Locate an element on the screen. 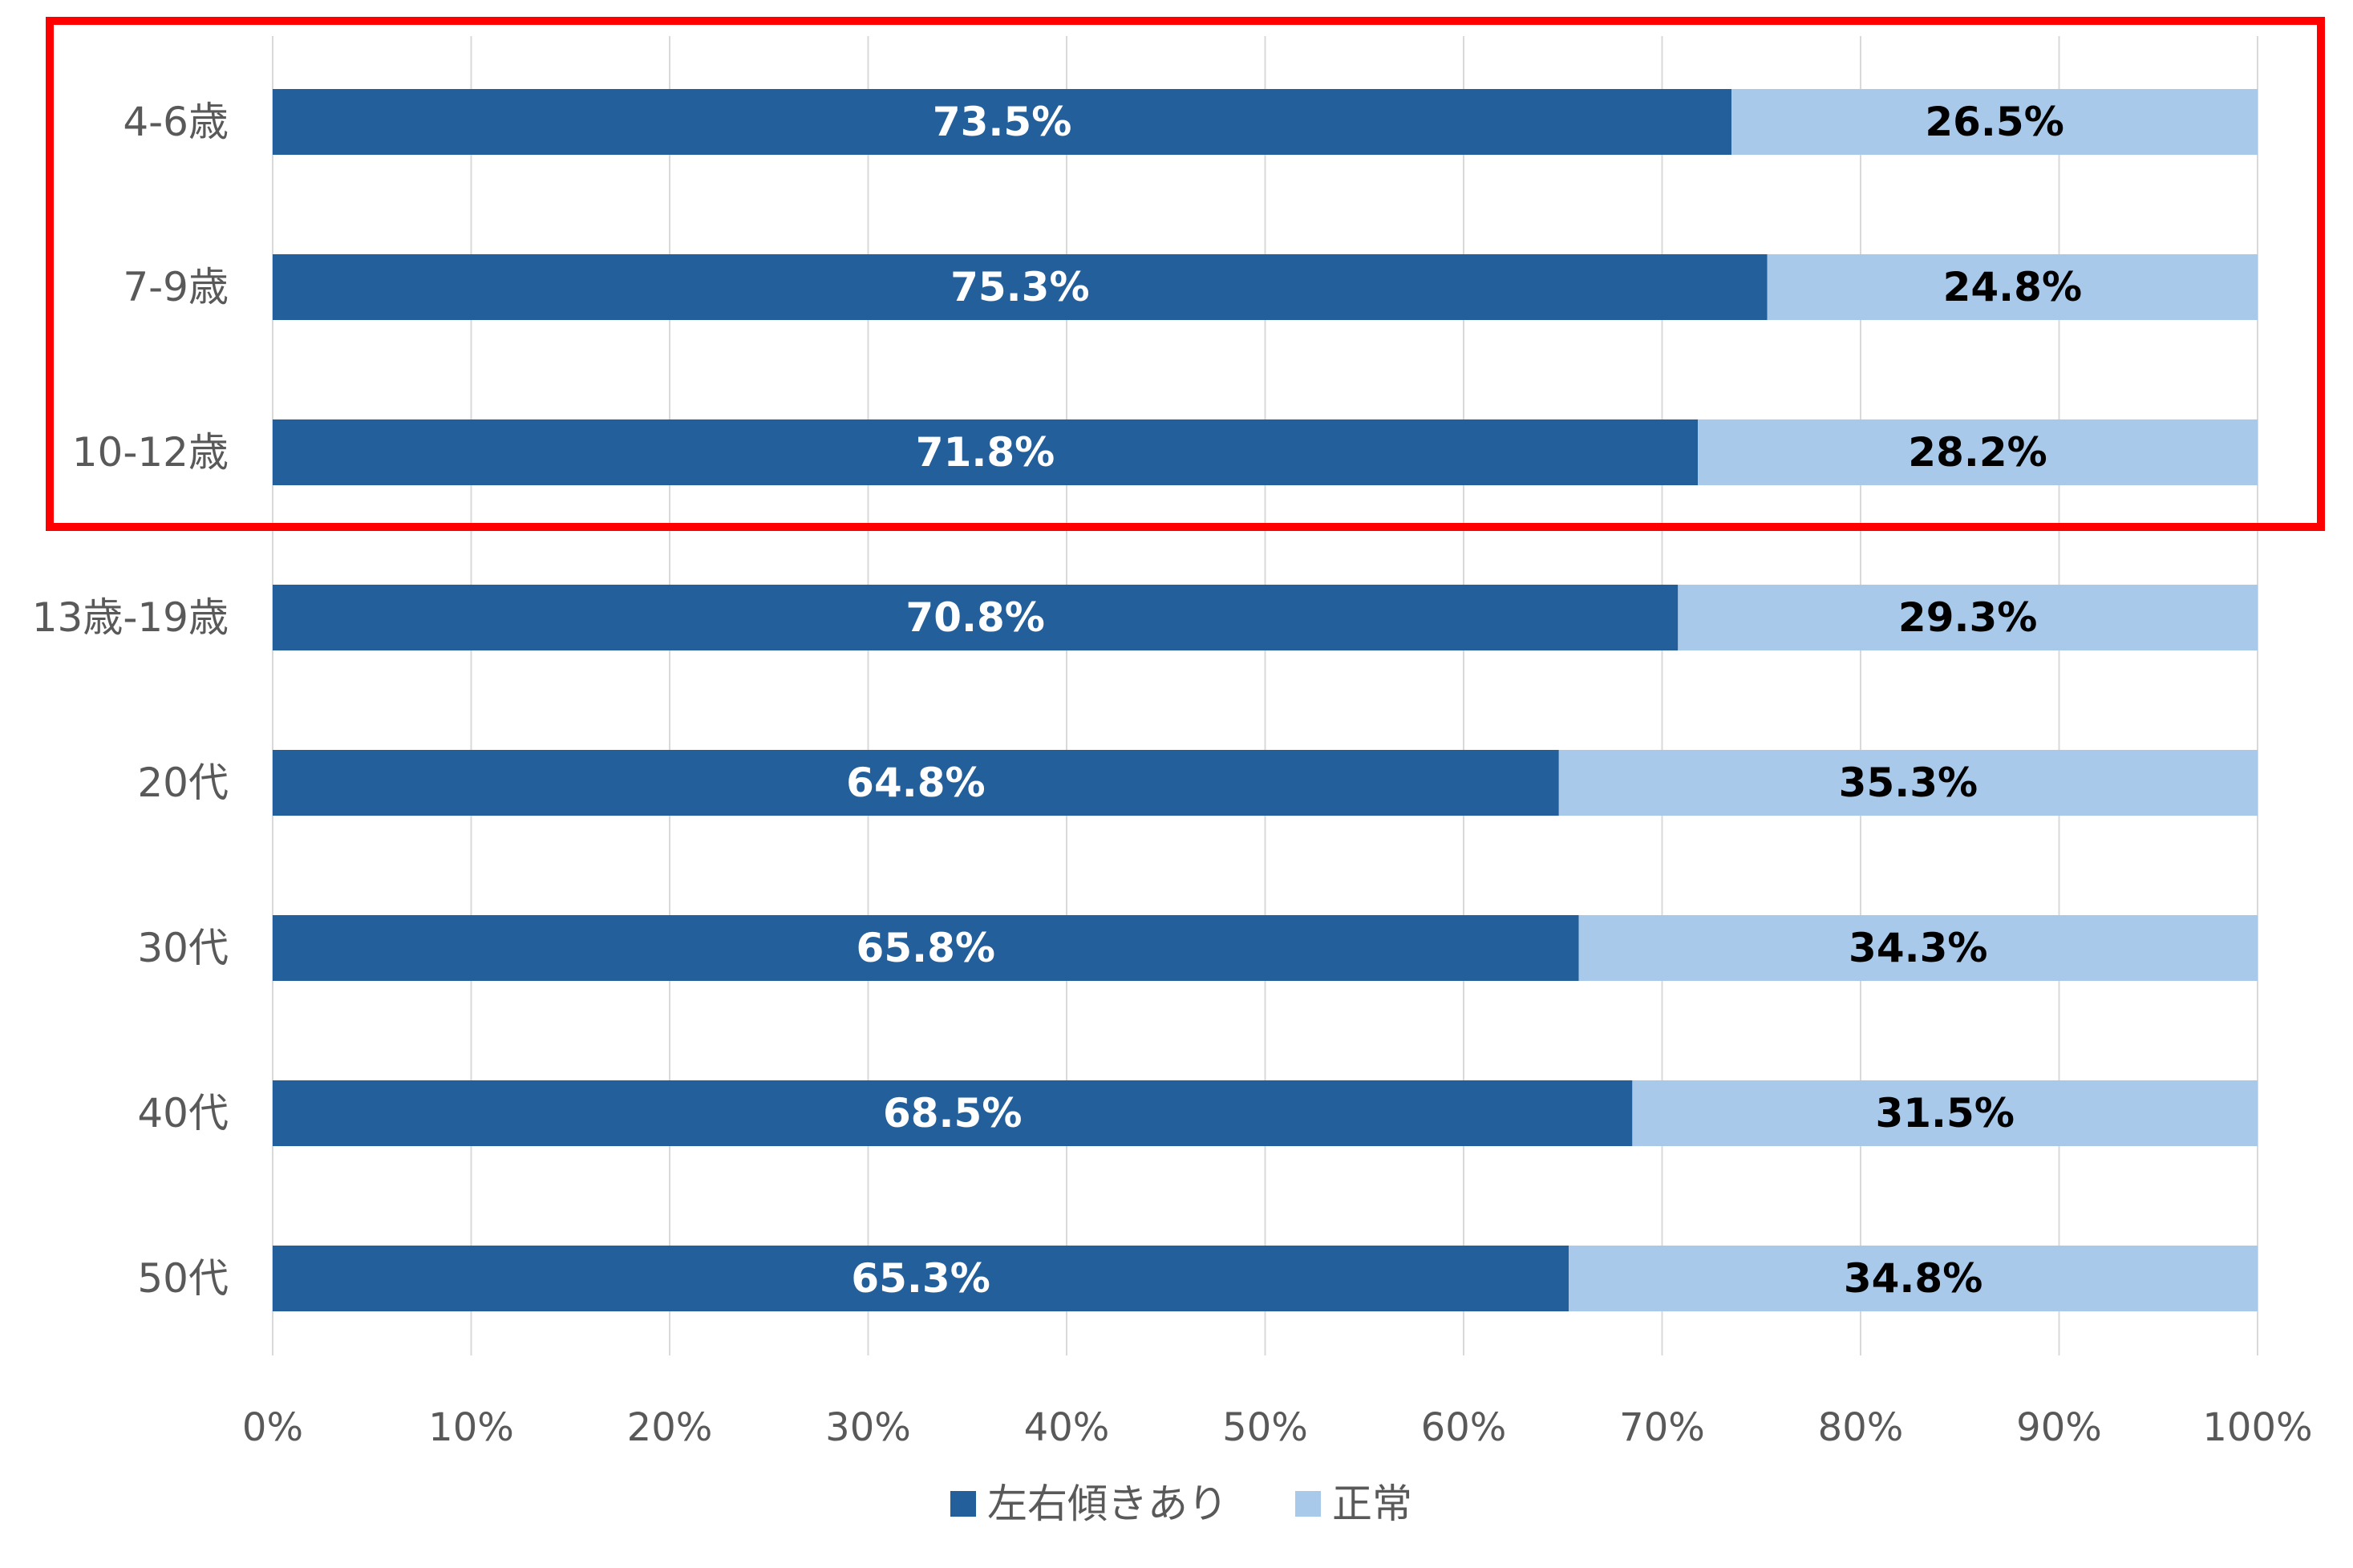  data-label: 73.5% is located at coordinates (1002, 122).